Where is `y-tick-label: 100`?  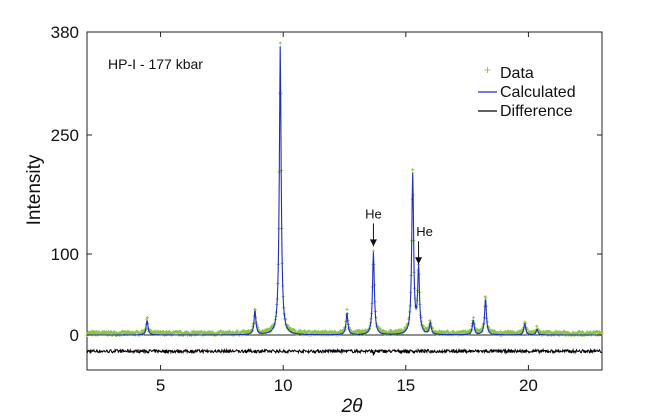
y-tick-label: 100 is located at coordinates (65, 254).